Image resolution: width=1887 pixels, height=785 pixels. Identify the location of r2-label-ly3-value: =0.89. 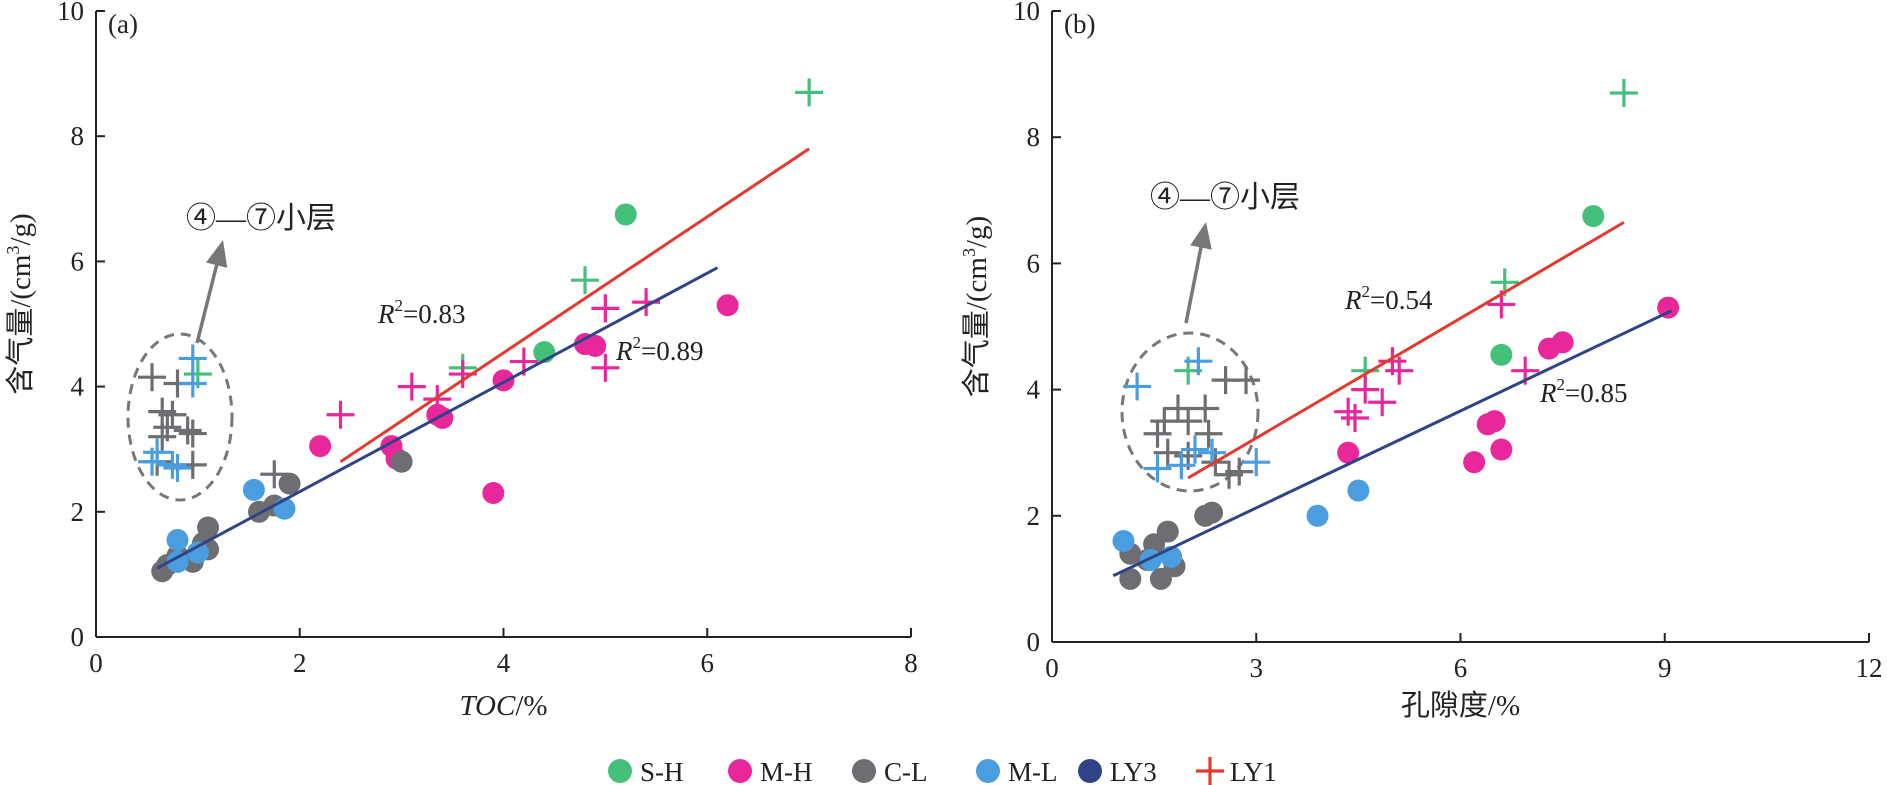
(672, 351).